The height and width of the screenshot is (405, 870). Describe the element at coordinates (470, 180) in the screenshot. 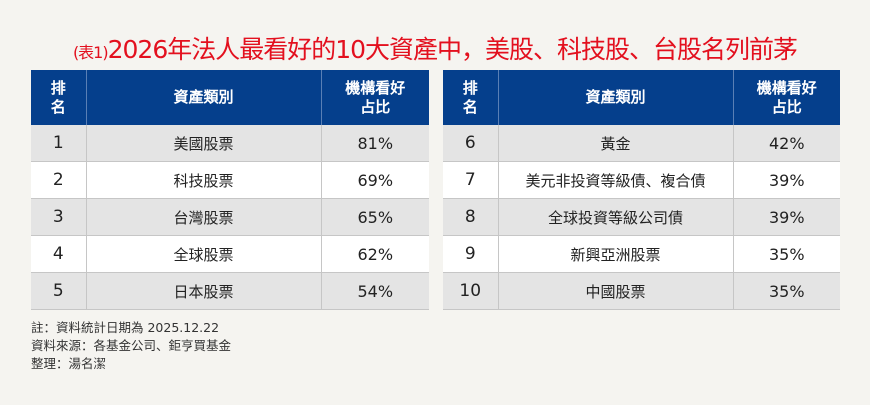

I see `rank-cell: 7` at that location.